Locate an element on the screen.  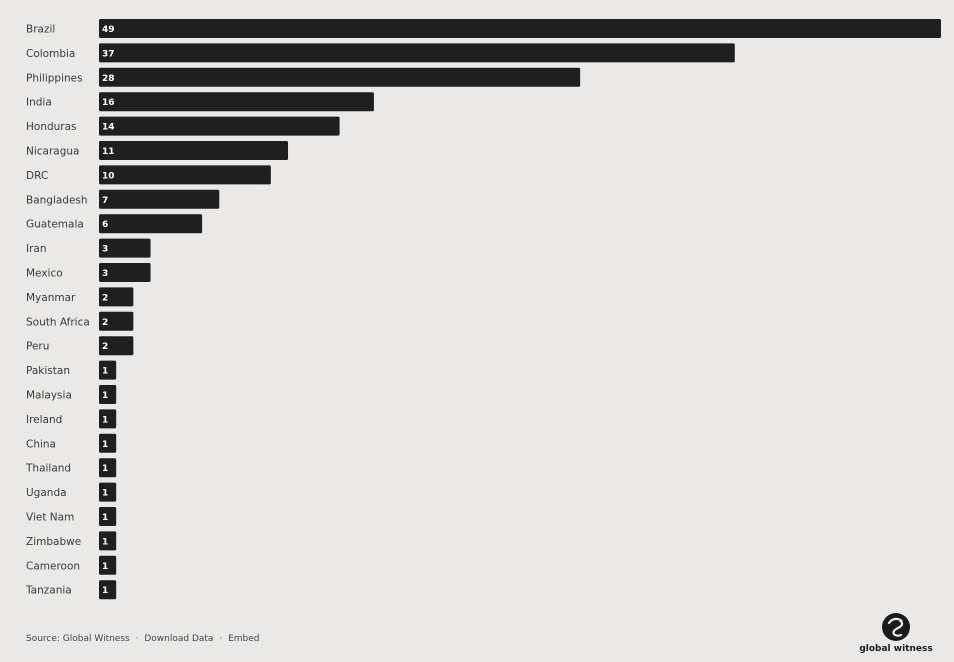
global-witness-logo-icon is located at coordinates (896, 627).